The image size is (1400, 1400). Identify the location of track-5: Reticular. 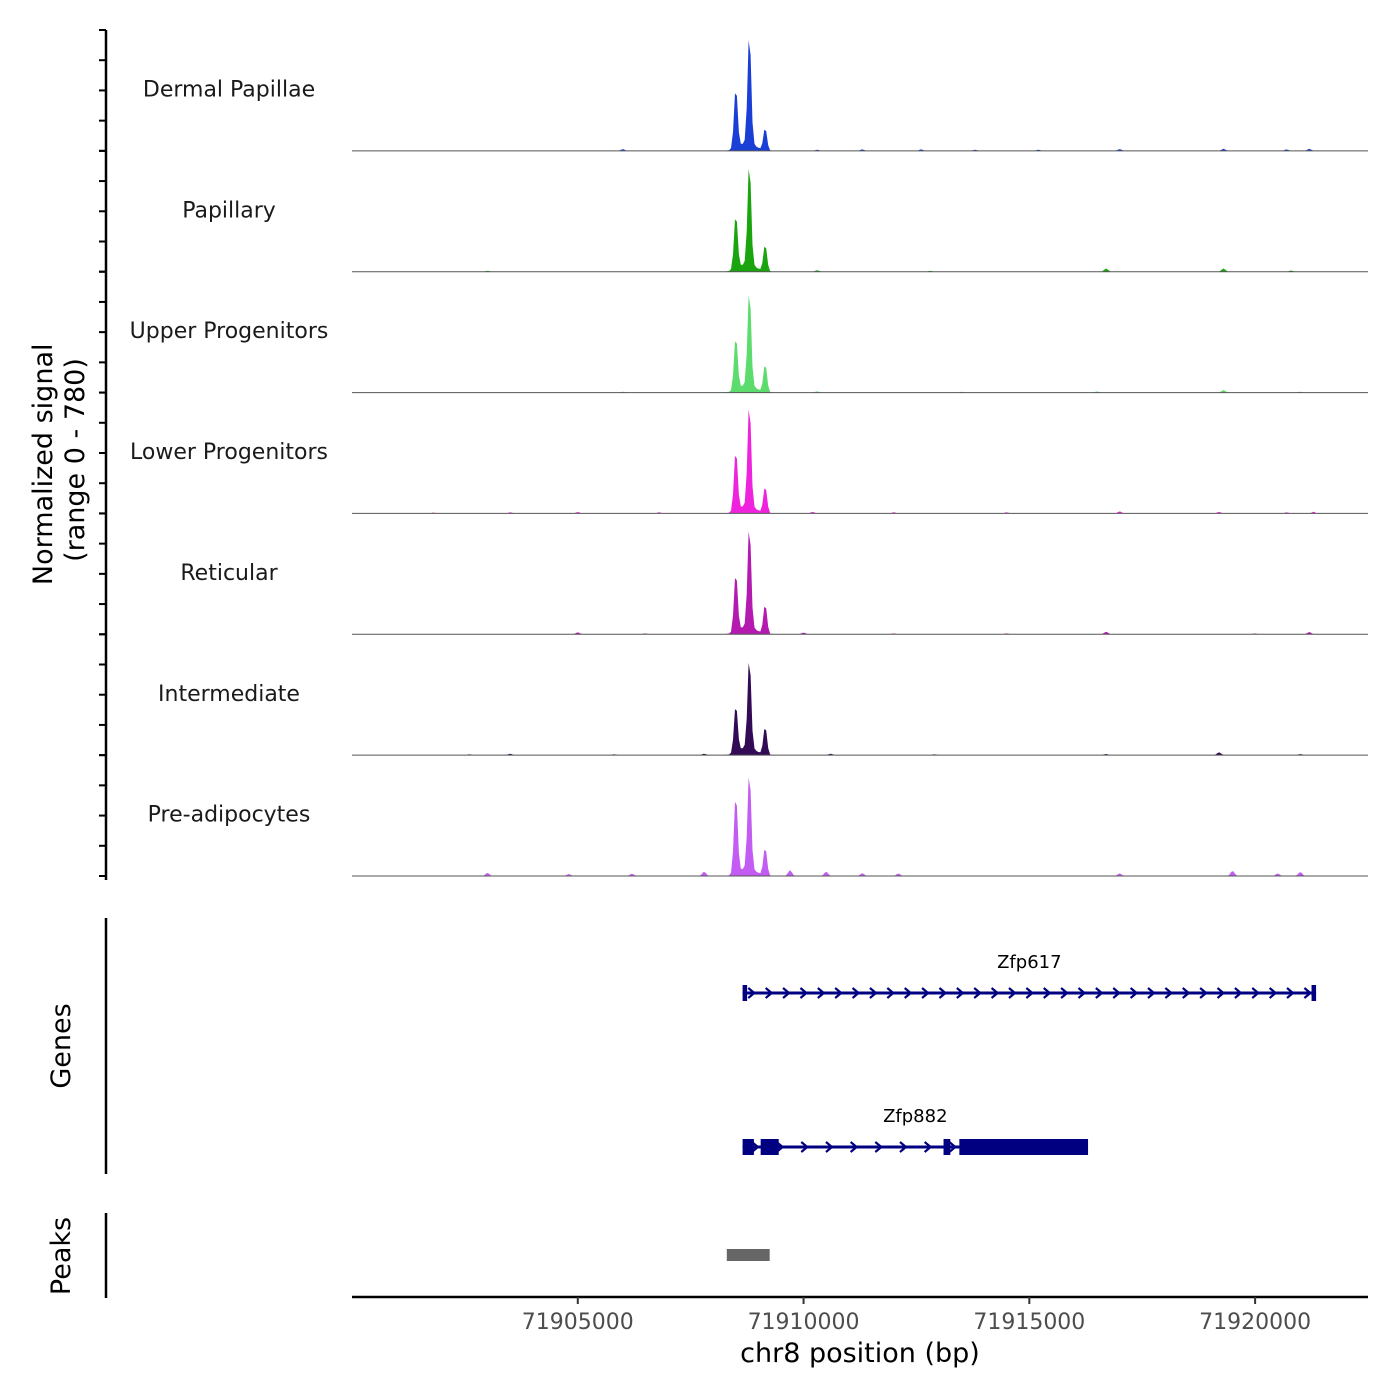
(733, 574).